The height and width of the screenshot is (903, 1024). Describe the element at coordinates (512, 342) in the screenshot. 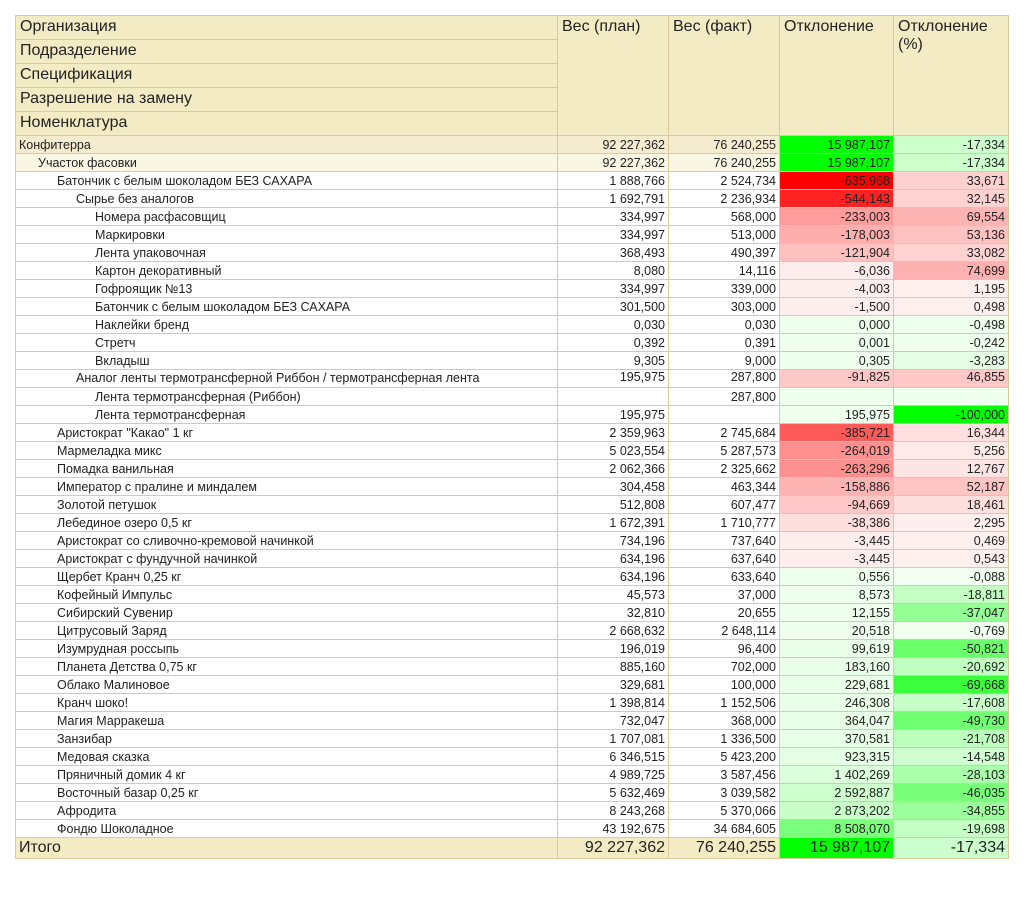

I see `table-row: Стретч 0,392 0,391 0,001 -0,242` at that location.